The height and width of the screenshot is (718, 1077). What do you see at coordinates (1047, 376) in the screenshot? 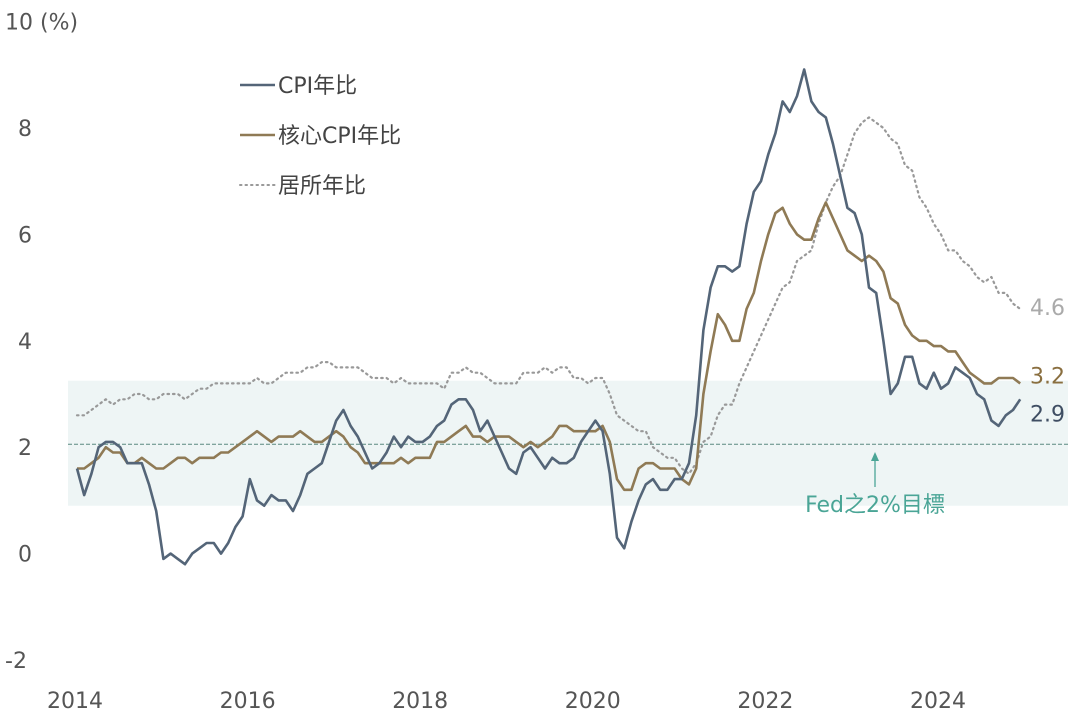
I see `end-label: 3.2` at bounding box center [1047, 376].